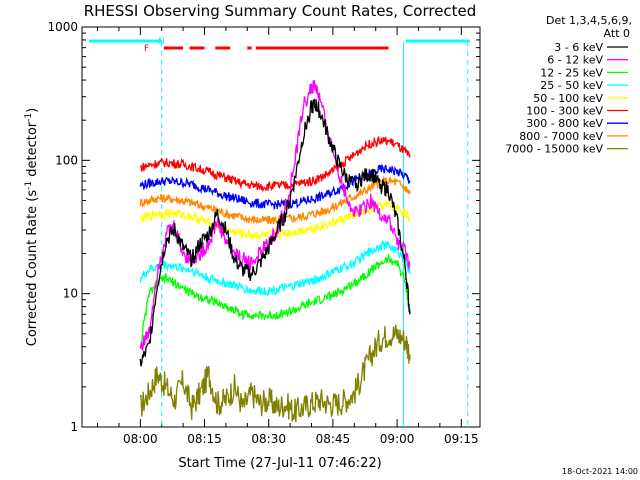  Describe the element at coordinates (204, 439) in the screenshot. I see `x-tick-label: 08:15` at that location.